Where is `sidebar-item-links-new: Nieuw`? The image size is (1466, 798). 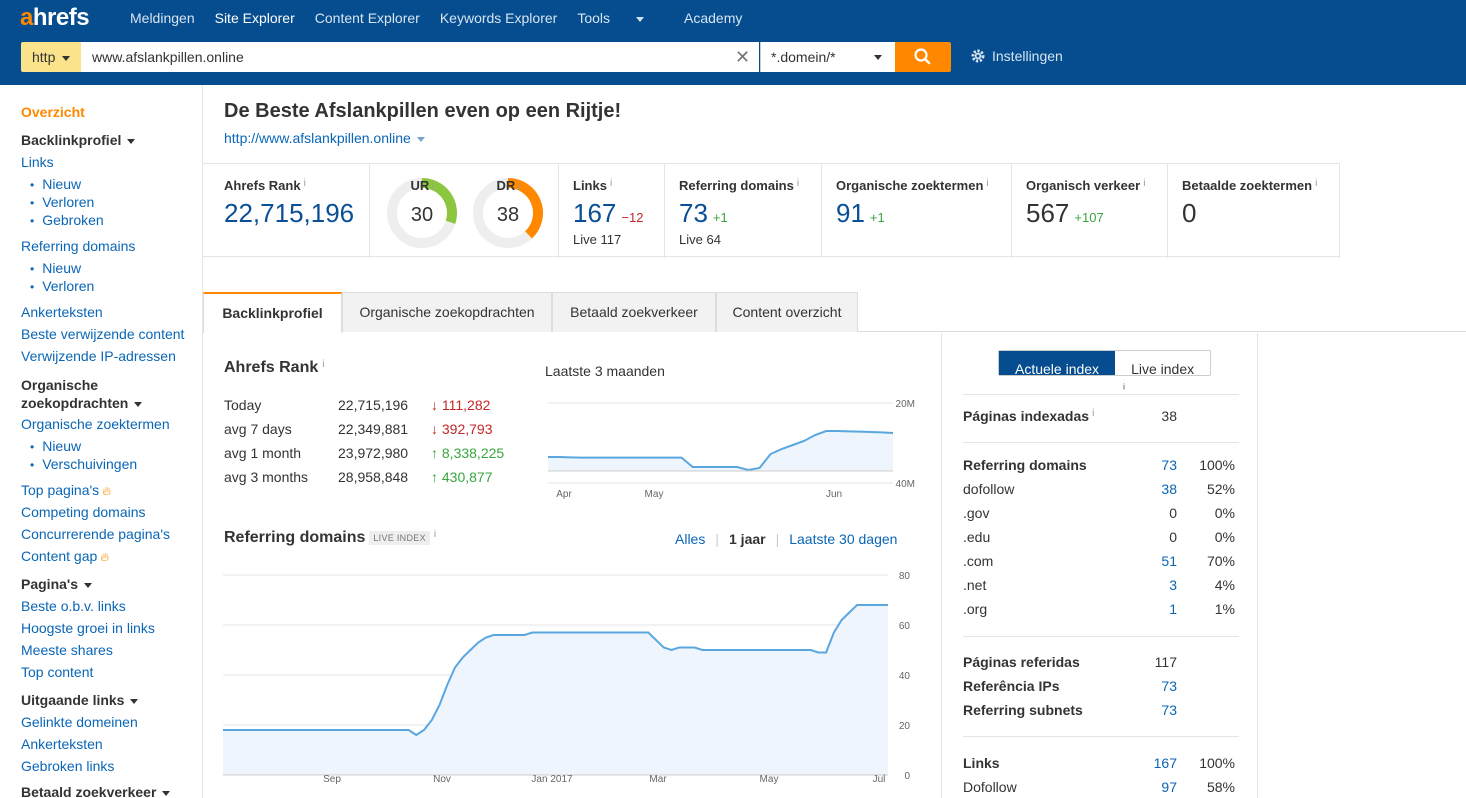
sidebar-item-links-new: Nieuw is located at coordinates (55, 184).